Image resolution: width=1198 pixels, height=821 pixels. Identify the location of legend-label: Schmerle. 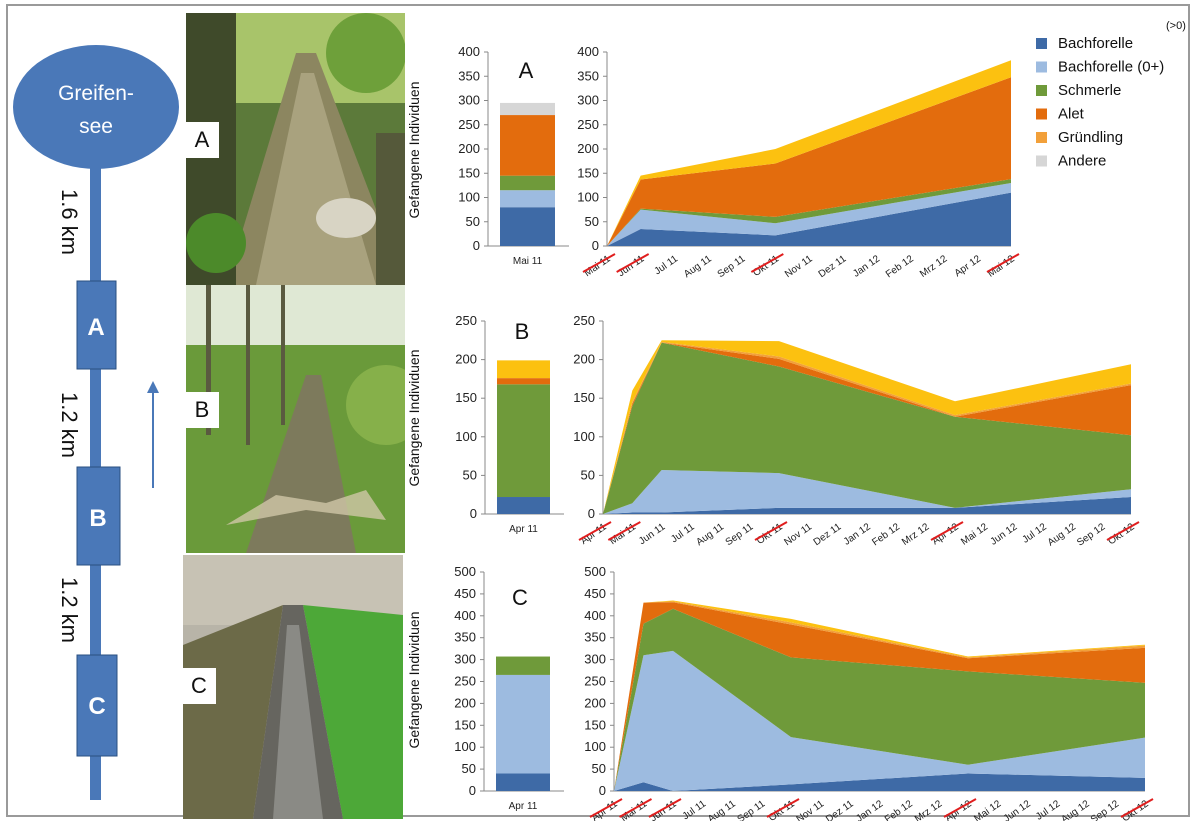
(1089, 90).